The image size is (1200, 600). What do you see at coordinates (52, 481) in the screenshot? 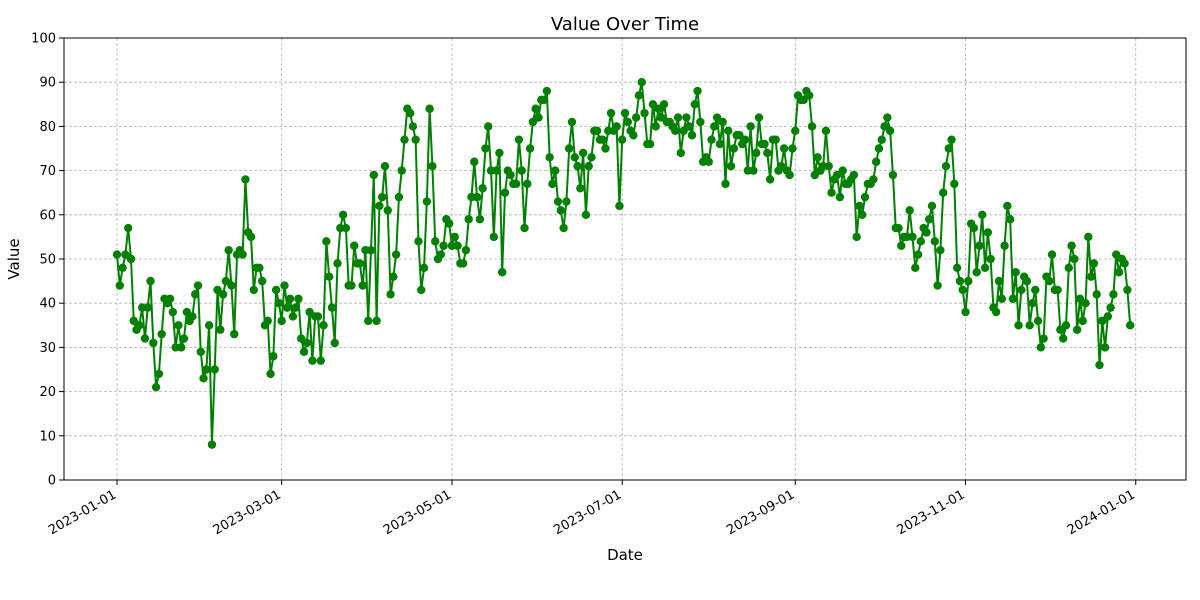
I see `y-tick-label: 0` at bounding box center [52, 481].